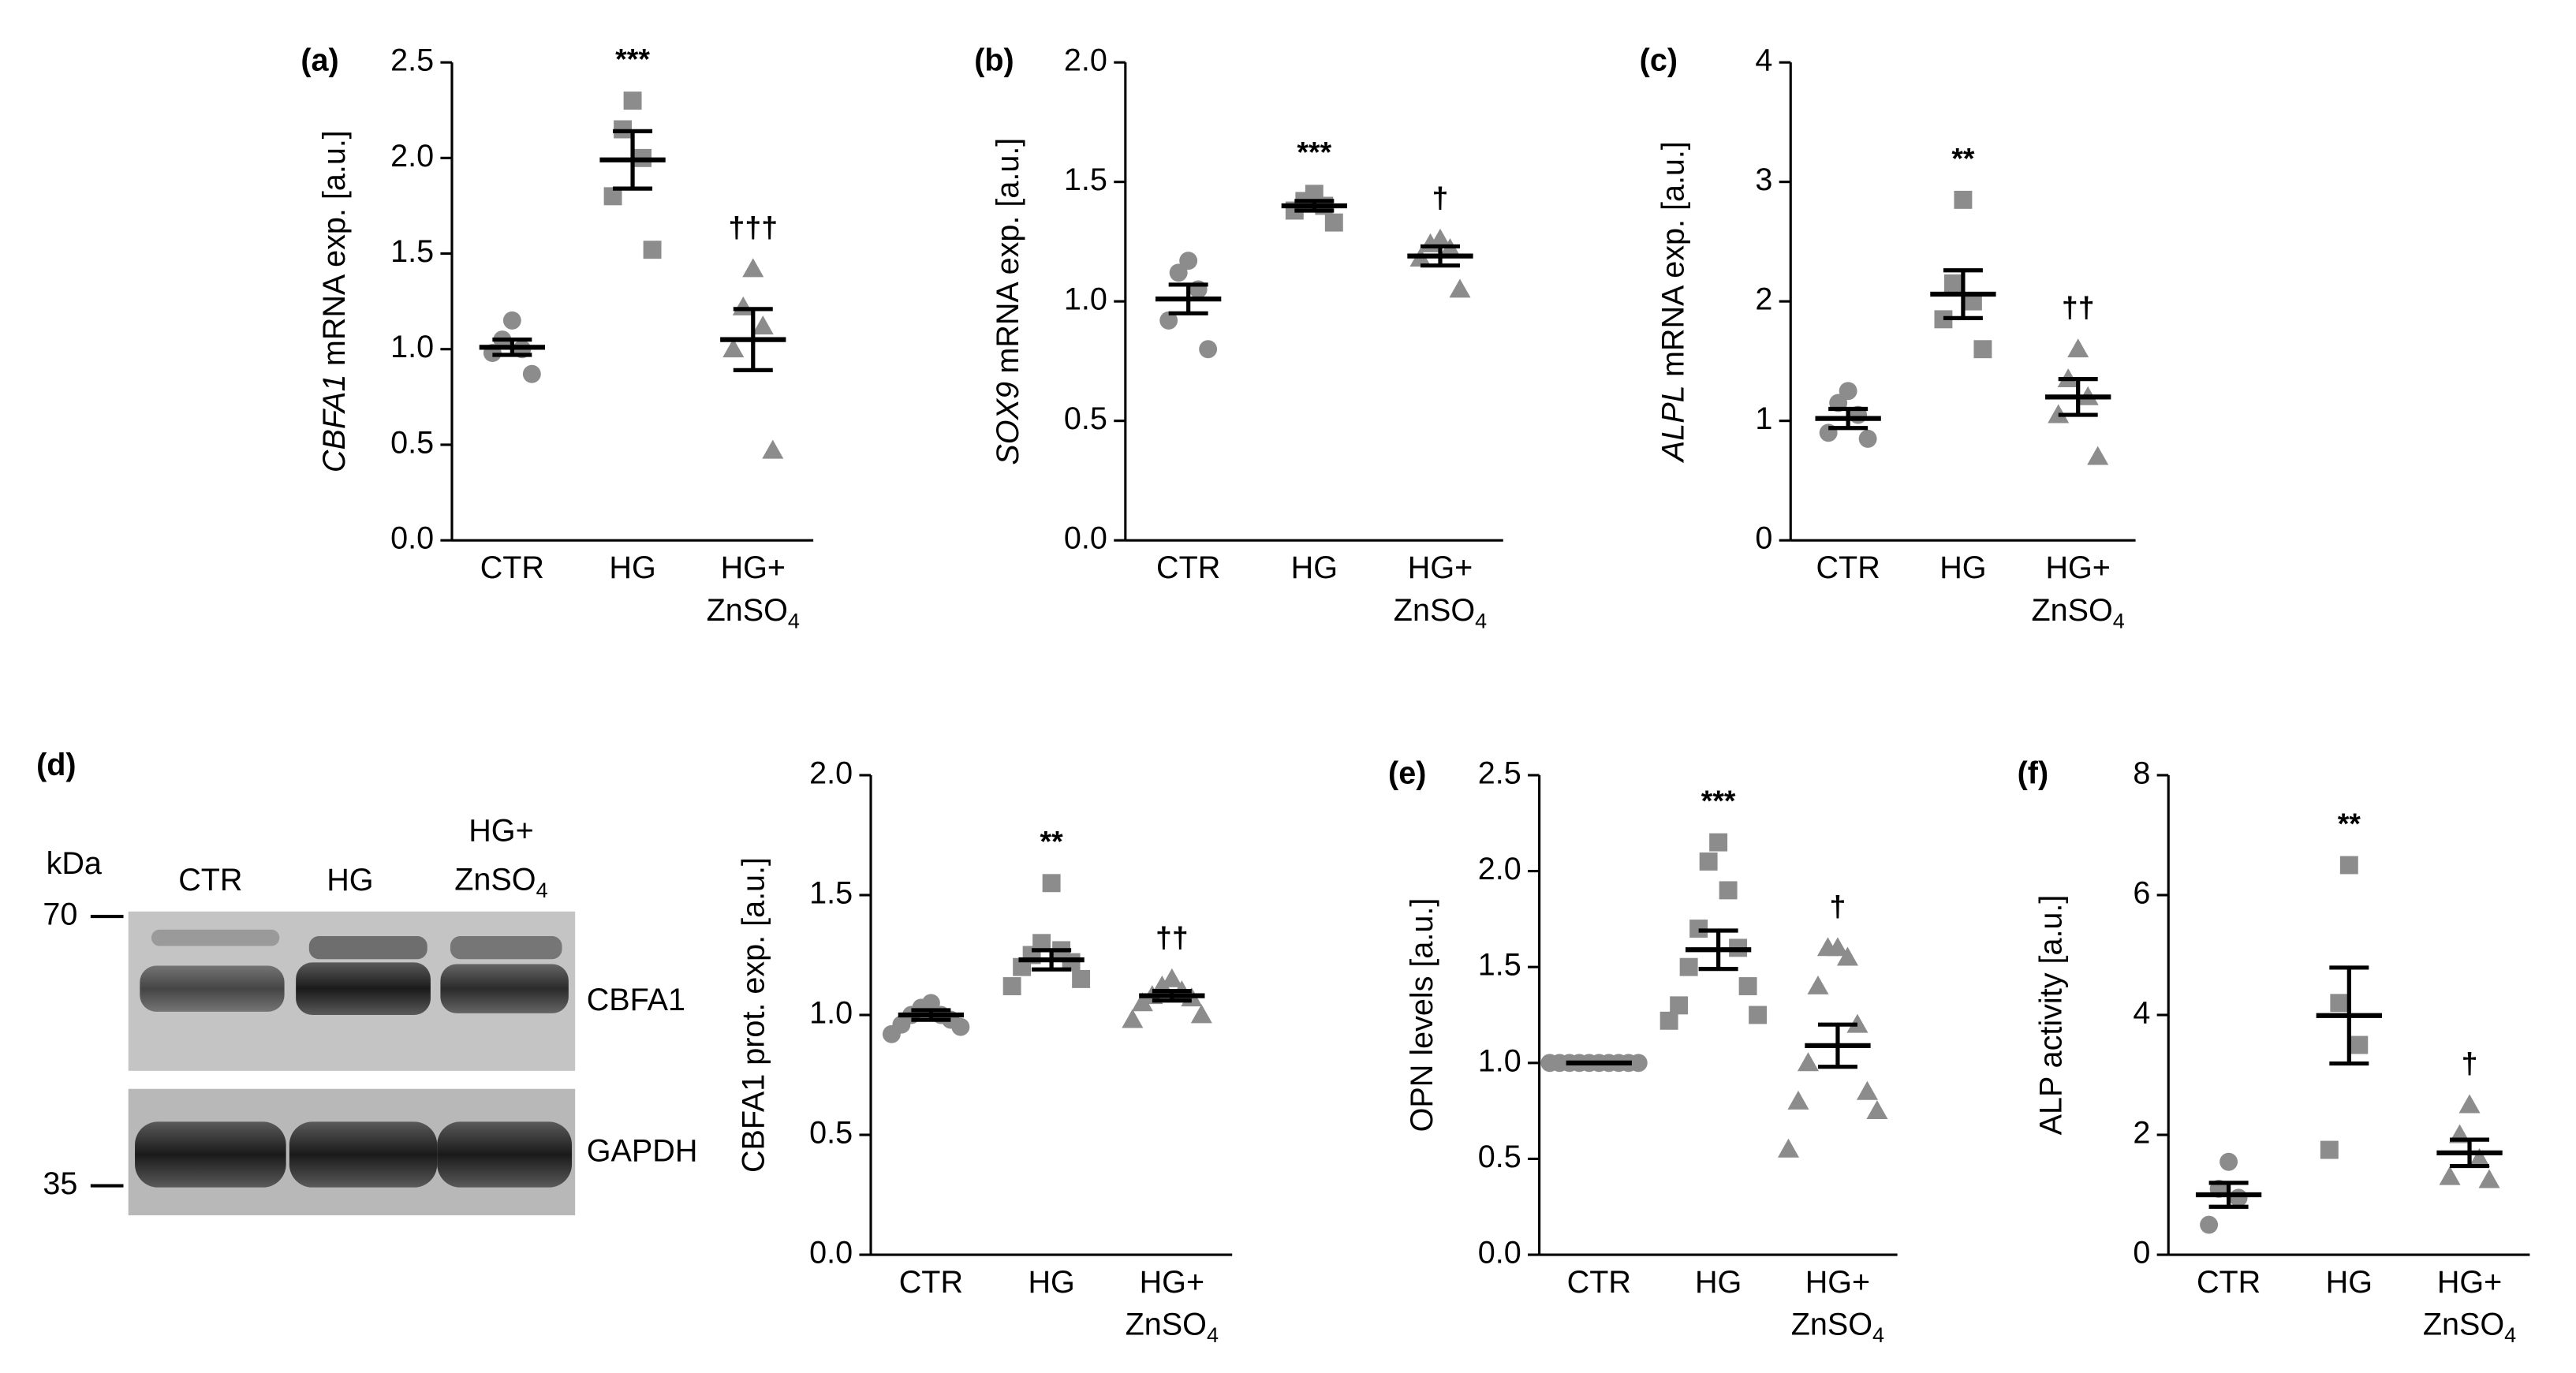 This screenshot has height=1373, width=2576. Describe the element at coordinates (1673, 424) in the screenshot. I see `y-axis-gene: ALPL` at that location.